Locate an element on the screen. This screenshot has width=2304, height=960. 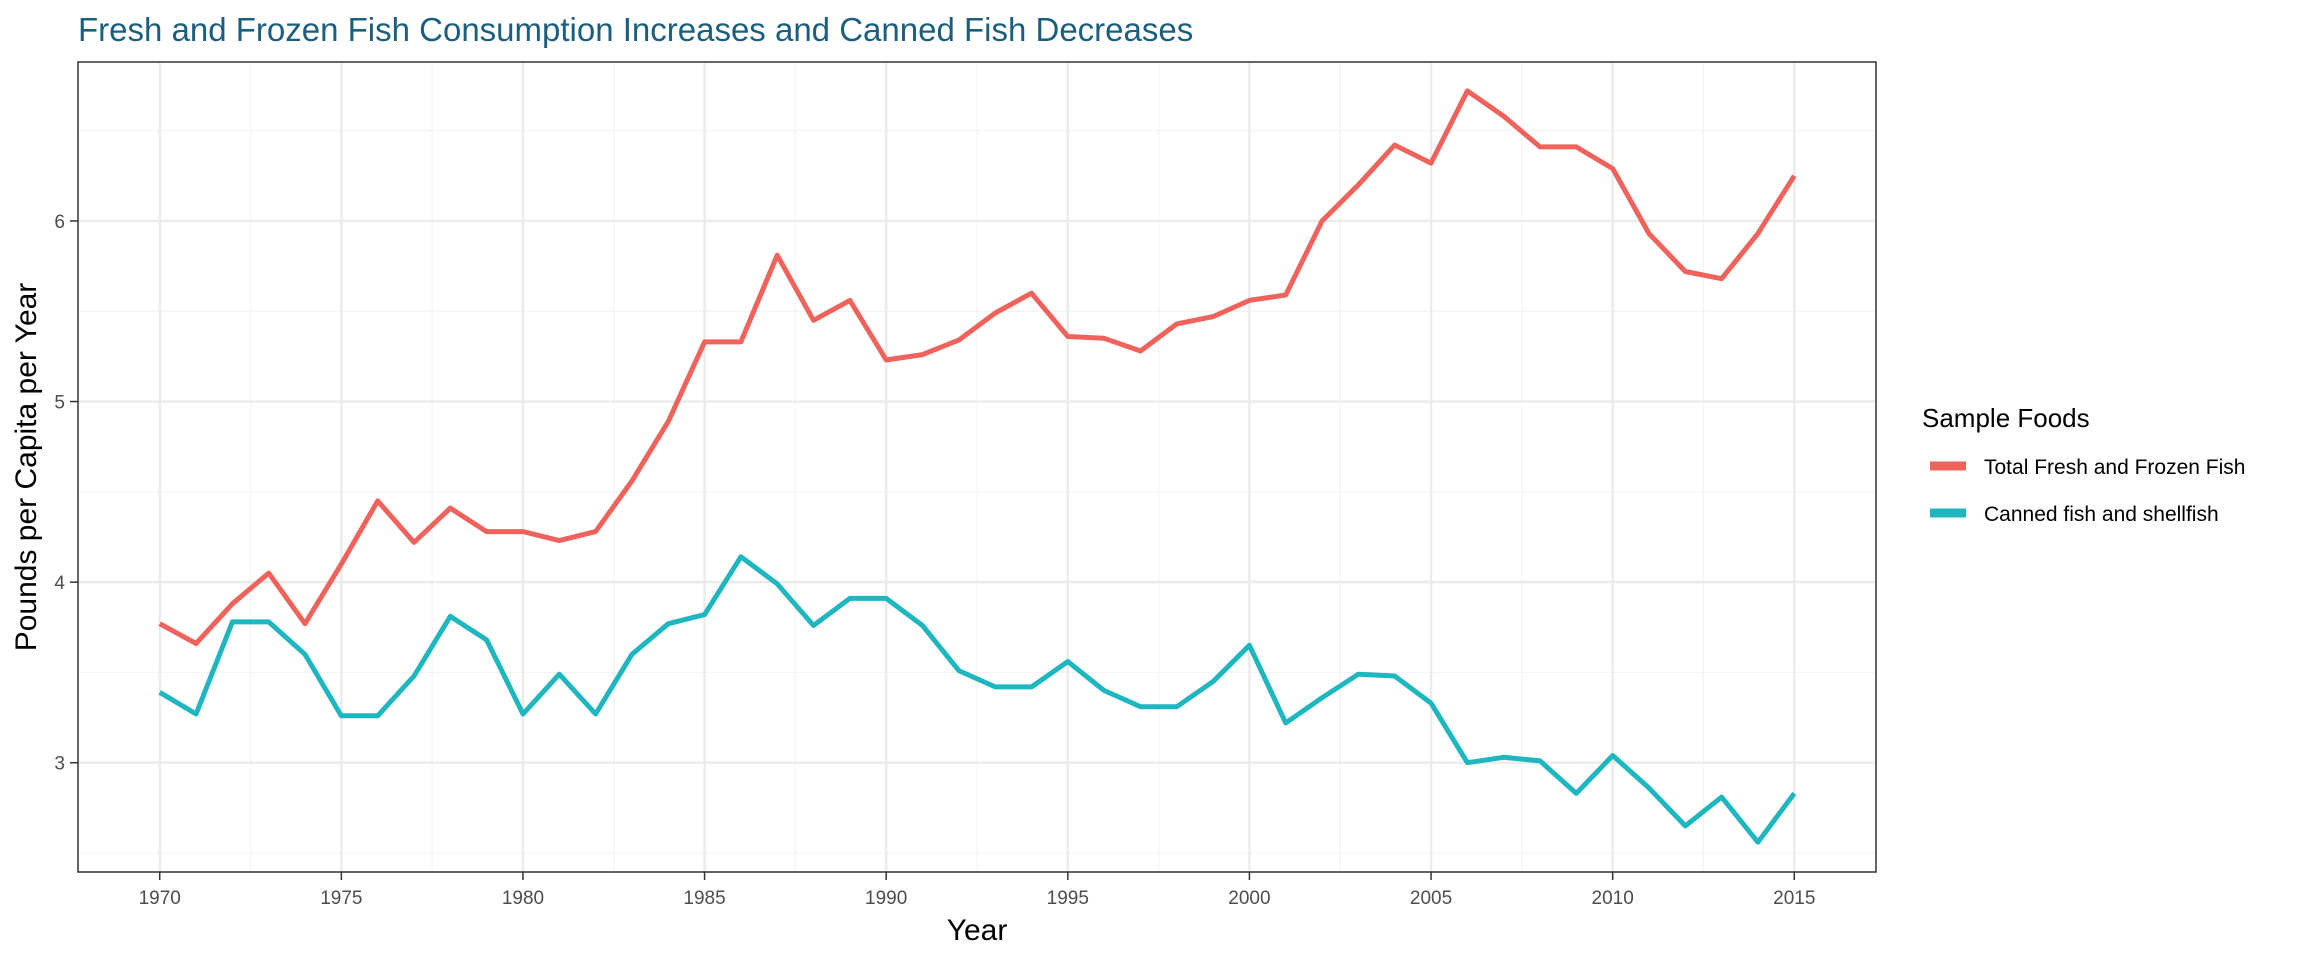
x-axis-title: Year is located at coordinates (977, 930).